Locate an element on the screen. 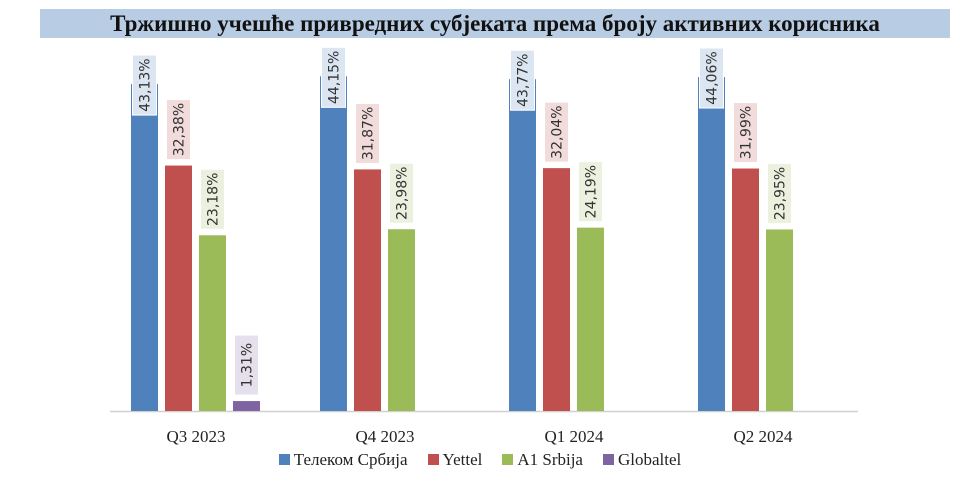 The image size is (960, 486). data-label: 44,15% is located at coordinates (335, 77).